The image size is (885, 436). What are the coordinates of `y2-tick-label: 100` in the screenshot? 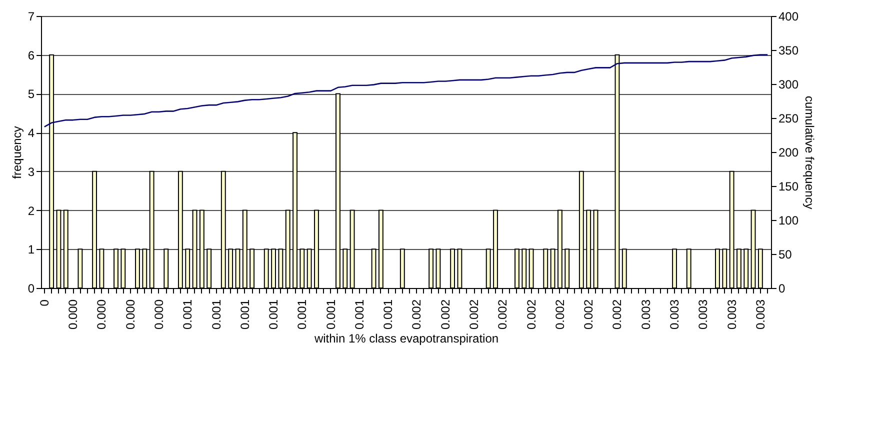 It's located at (788, 221).